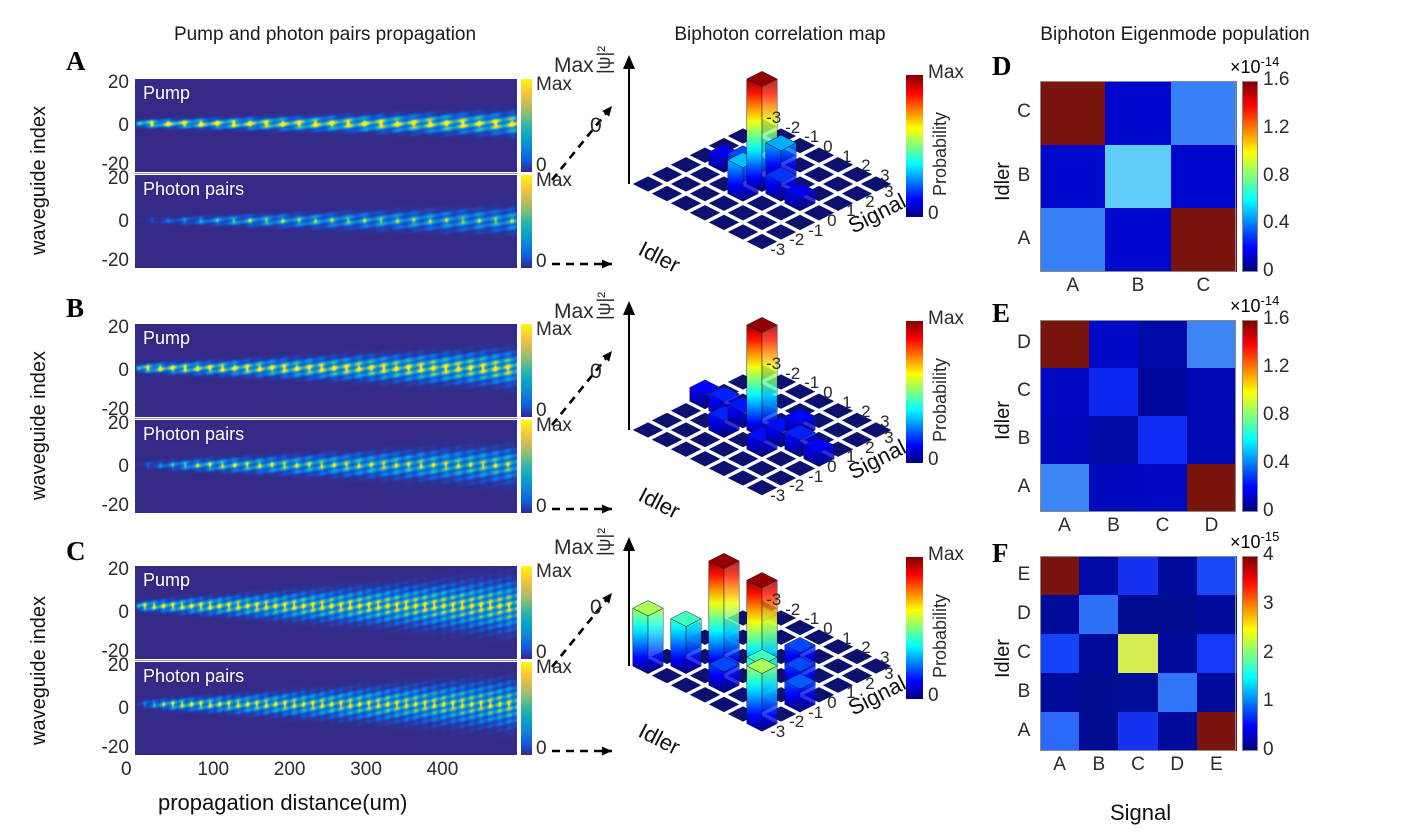  What do you see at coordinates (828, 629) in the screenshot?
I see `bar3d-idler-tick: 0` at bounding box center [828, 629].